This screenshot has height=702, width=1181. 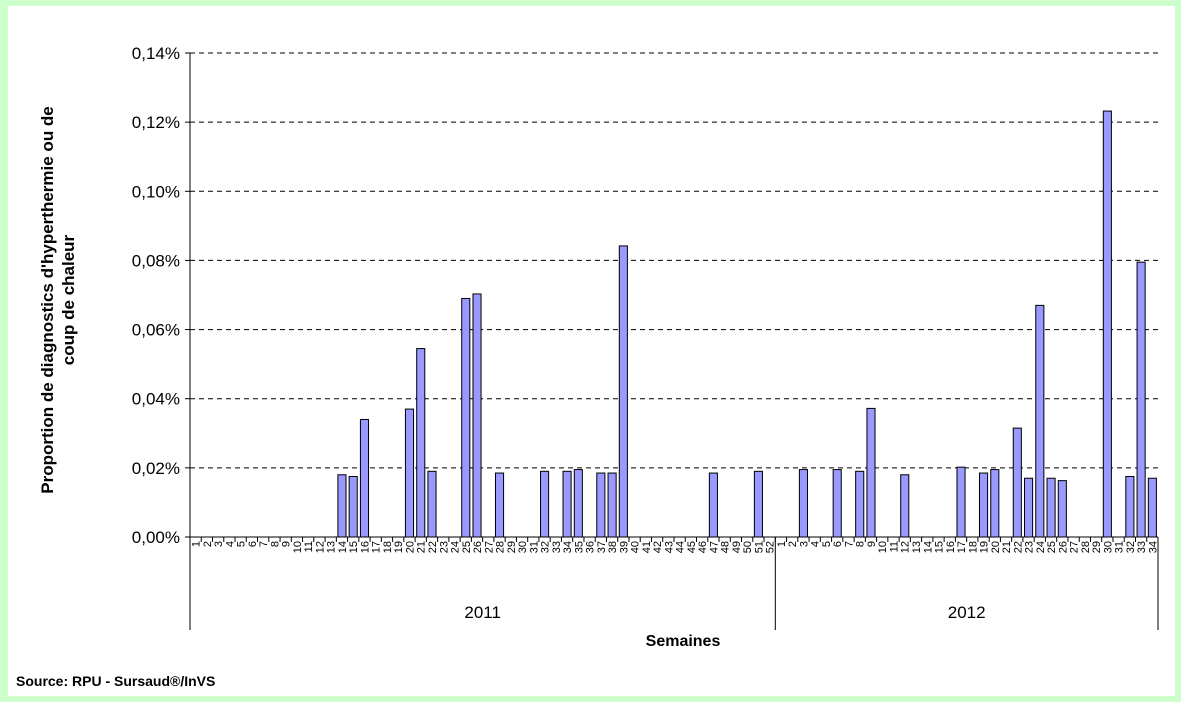 What do you see at coordinates (906, 547) in the screenshot?
I see `x-tick-label: 12` at bounding box center [906, 547].